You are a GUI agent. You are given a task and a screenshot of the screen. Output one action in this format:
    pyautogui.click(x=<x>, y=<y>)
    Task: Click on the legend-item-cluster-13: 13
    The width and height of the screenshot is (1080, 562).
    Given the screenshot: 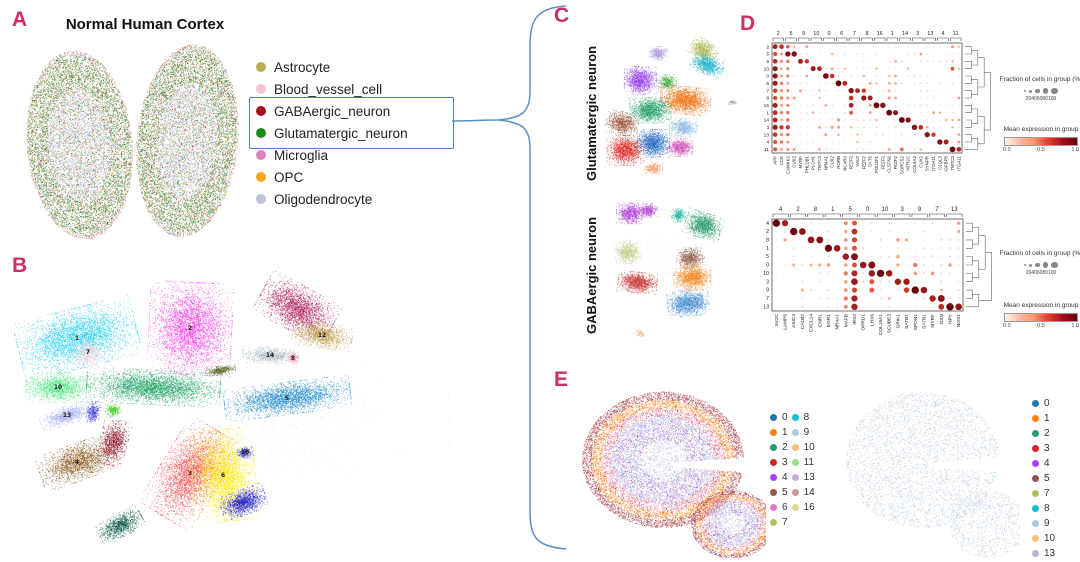 What is the action you would take?
    pyautogui.click(x=1043, y=553)
    